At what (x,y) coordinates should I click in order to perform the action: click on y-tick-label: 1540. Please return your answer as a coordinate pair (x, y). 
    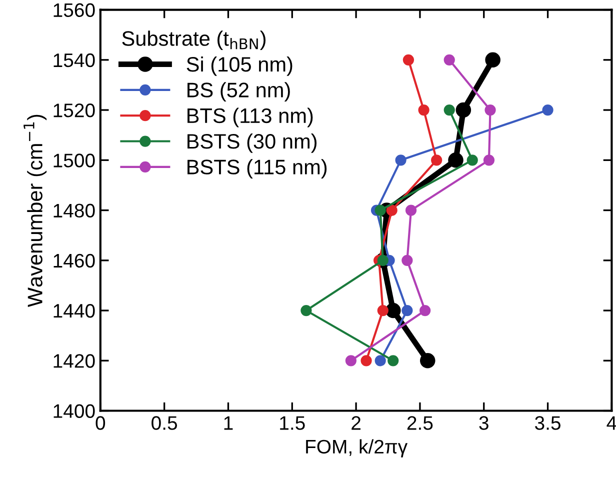
    Looking at the image, I should click on (74, 60).